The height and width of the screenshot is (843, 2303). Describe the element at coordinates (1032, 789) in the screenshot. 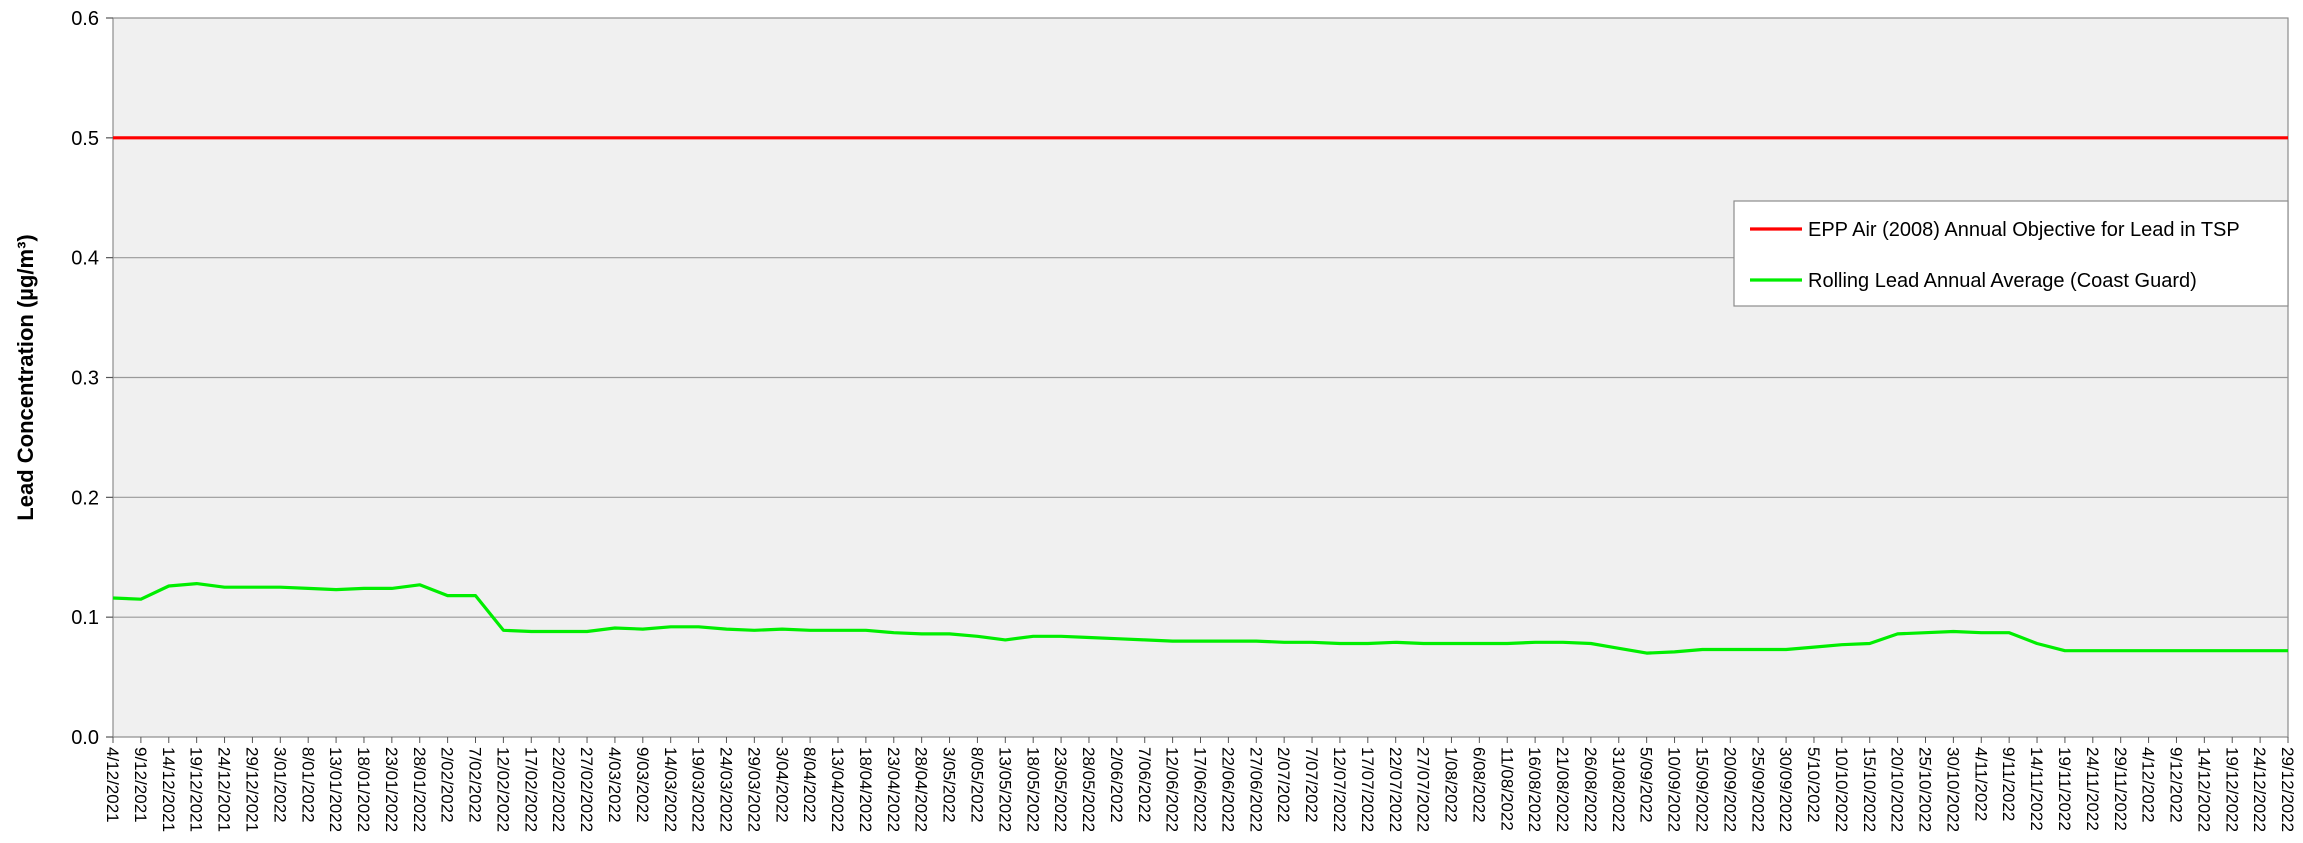

I see `x-tick-label: 18/05/2022` at that location.